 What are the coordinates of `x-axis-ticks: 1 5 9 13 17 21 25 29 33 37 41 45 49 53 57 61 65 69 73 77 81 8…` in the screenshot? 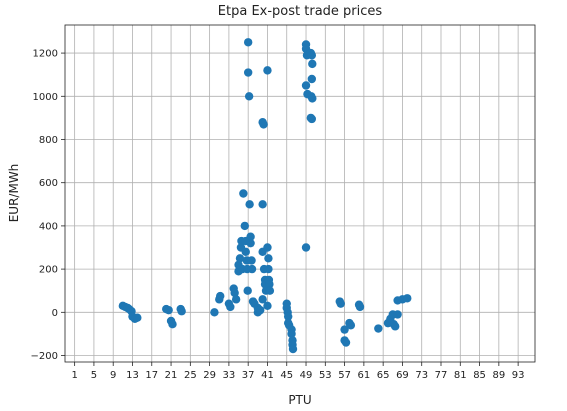 It's located at (297, 371).